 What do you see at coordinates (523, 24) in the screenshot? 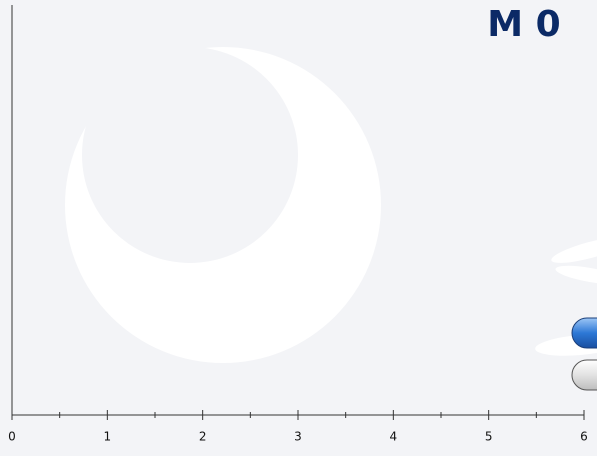
I see `title-label: M 0` at bounding box center [523, 24].